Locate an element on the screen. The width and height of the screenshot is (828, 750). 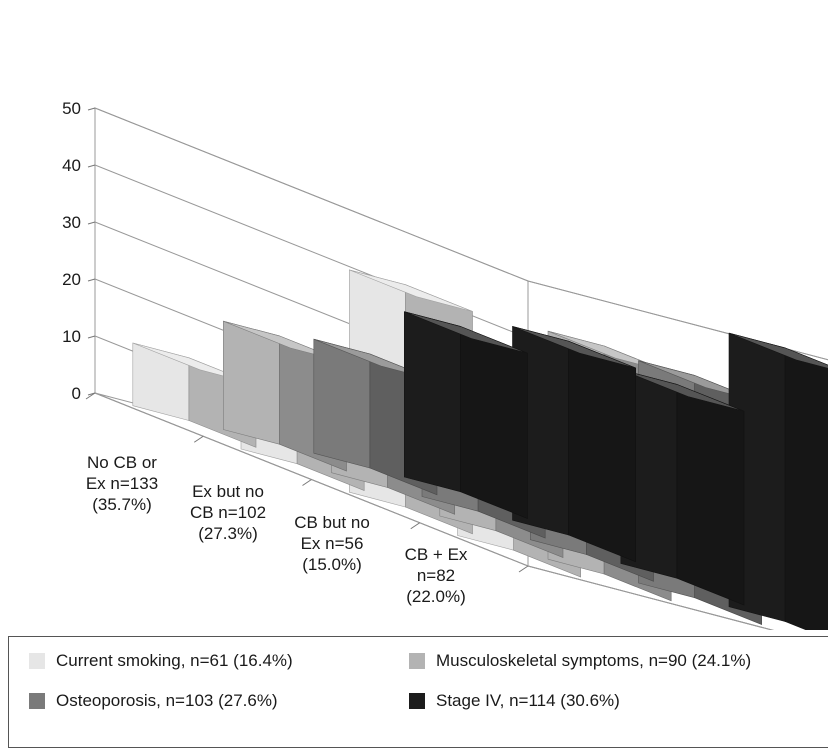
bar-front-face is located at coordinates (432, 402).